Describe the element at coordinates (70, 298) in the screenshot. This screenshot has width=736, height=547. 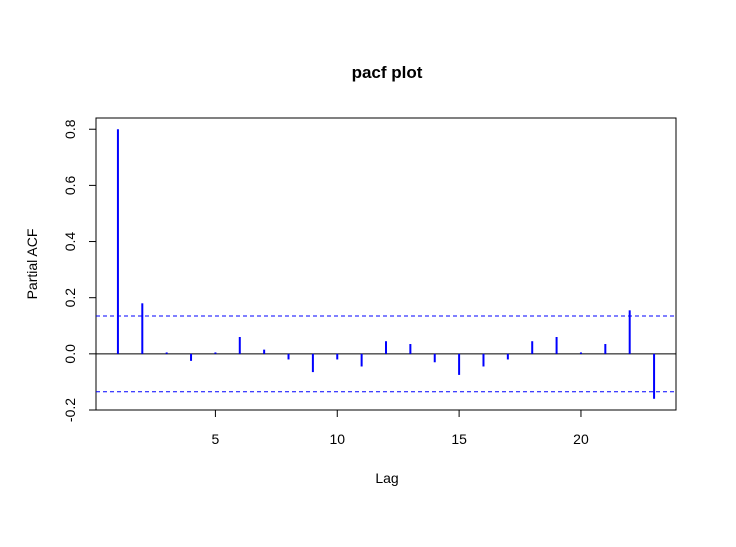
I see `y-tick-label: 0.2` at that location.